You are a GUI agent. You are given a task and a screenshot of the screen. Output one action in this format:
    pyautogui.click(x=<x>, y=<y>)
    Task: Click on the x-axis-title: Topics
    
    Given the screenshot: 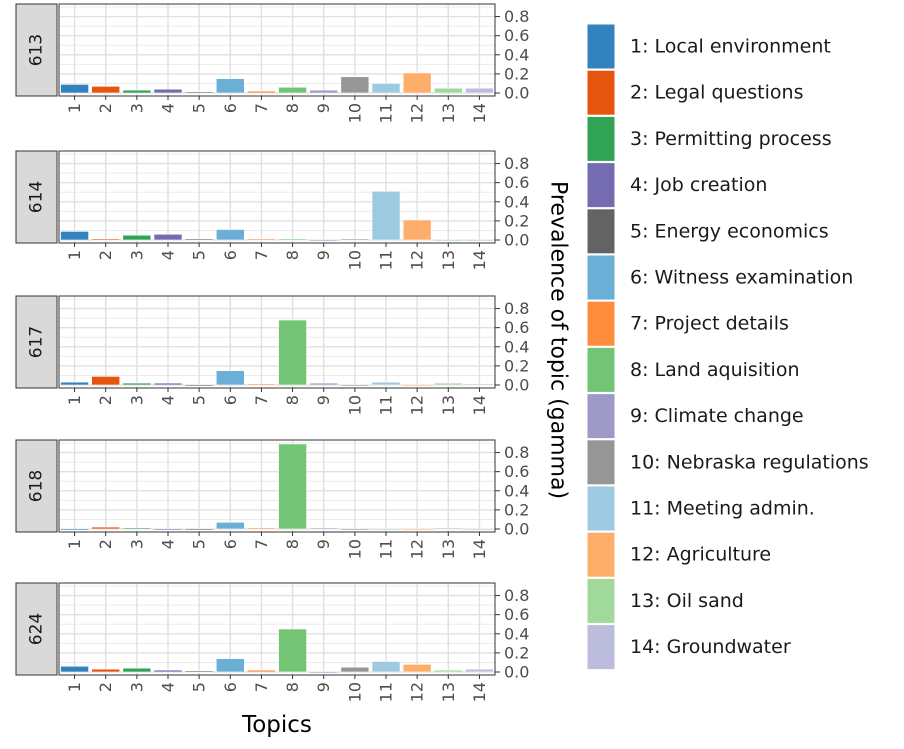 What is the action you would take?
    pyautogui.click(x=276, y=725)
    